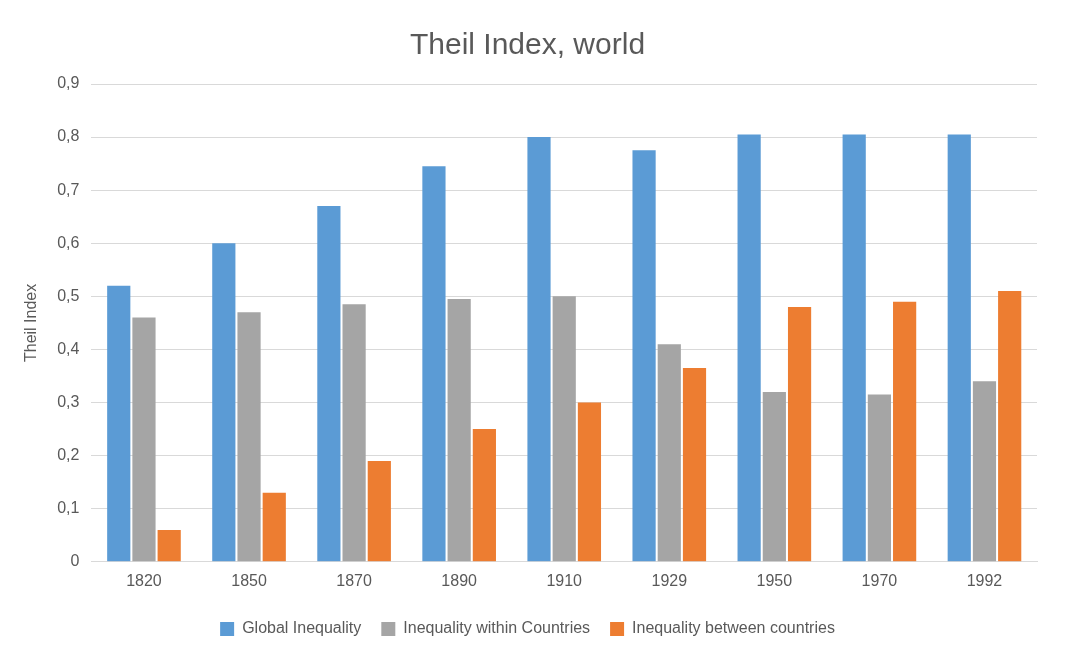  What do you see at coordinates (669, 580) in the screenshot?
I see `x-tick-label: 1929` at bounding box center [669, 580].